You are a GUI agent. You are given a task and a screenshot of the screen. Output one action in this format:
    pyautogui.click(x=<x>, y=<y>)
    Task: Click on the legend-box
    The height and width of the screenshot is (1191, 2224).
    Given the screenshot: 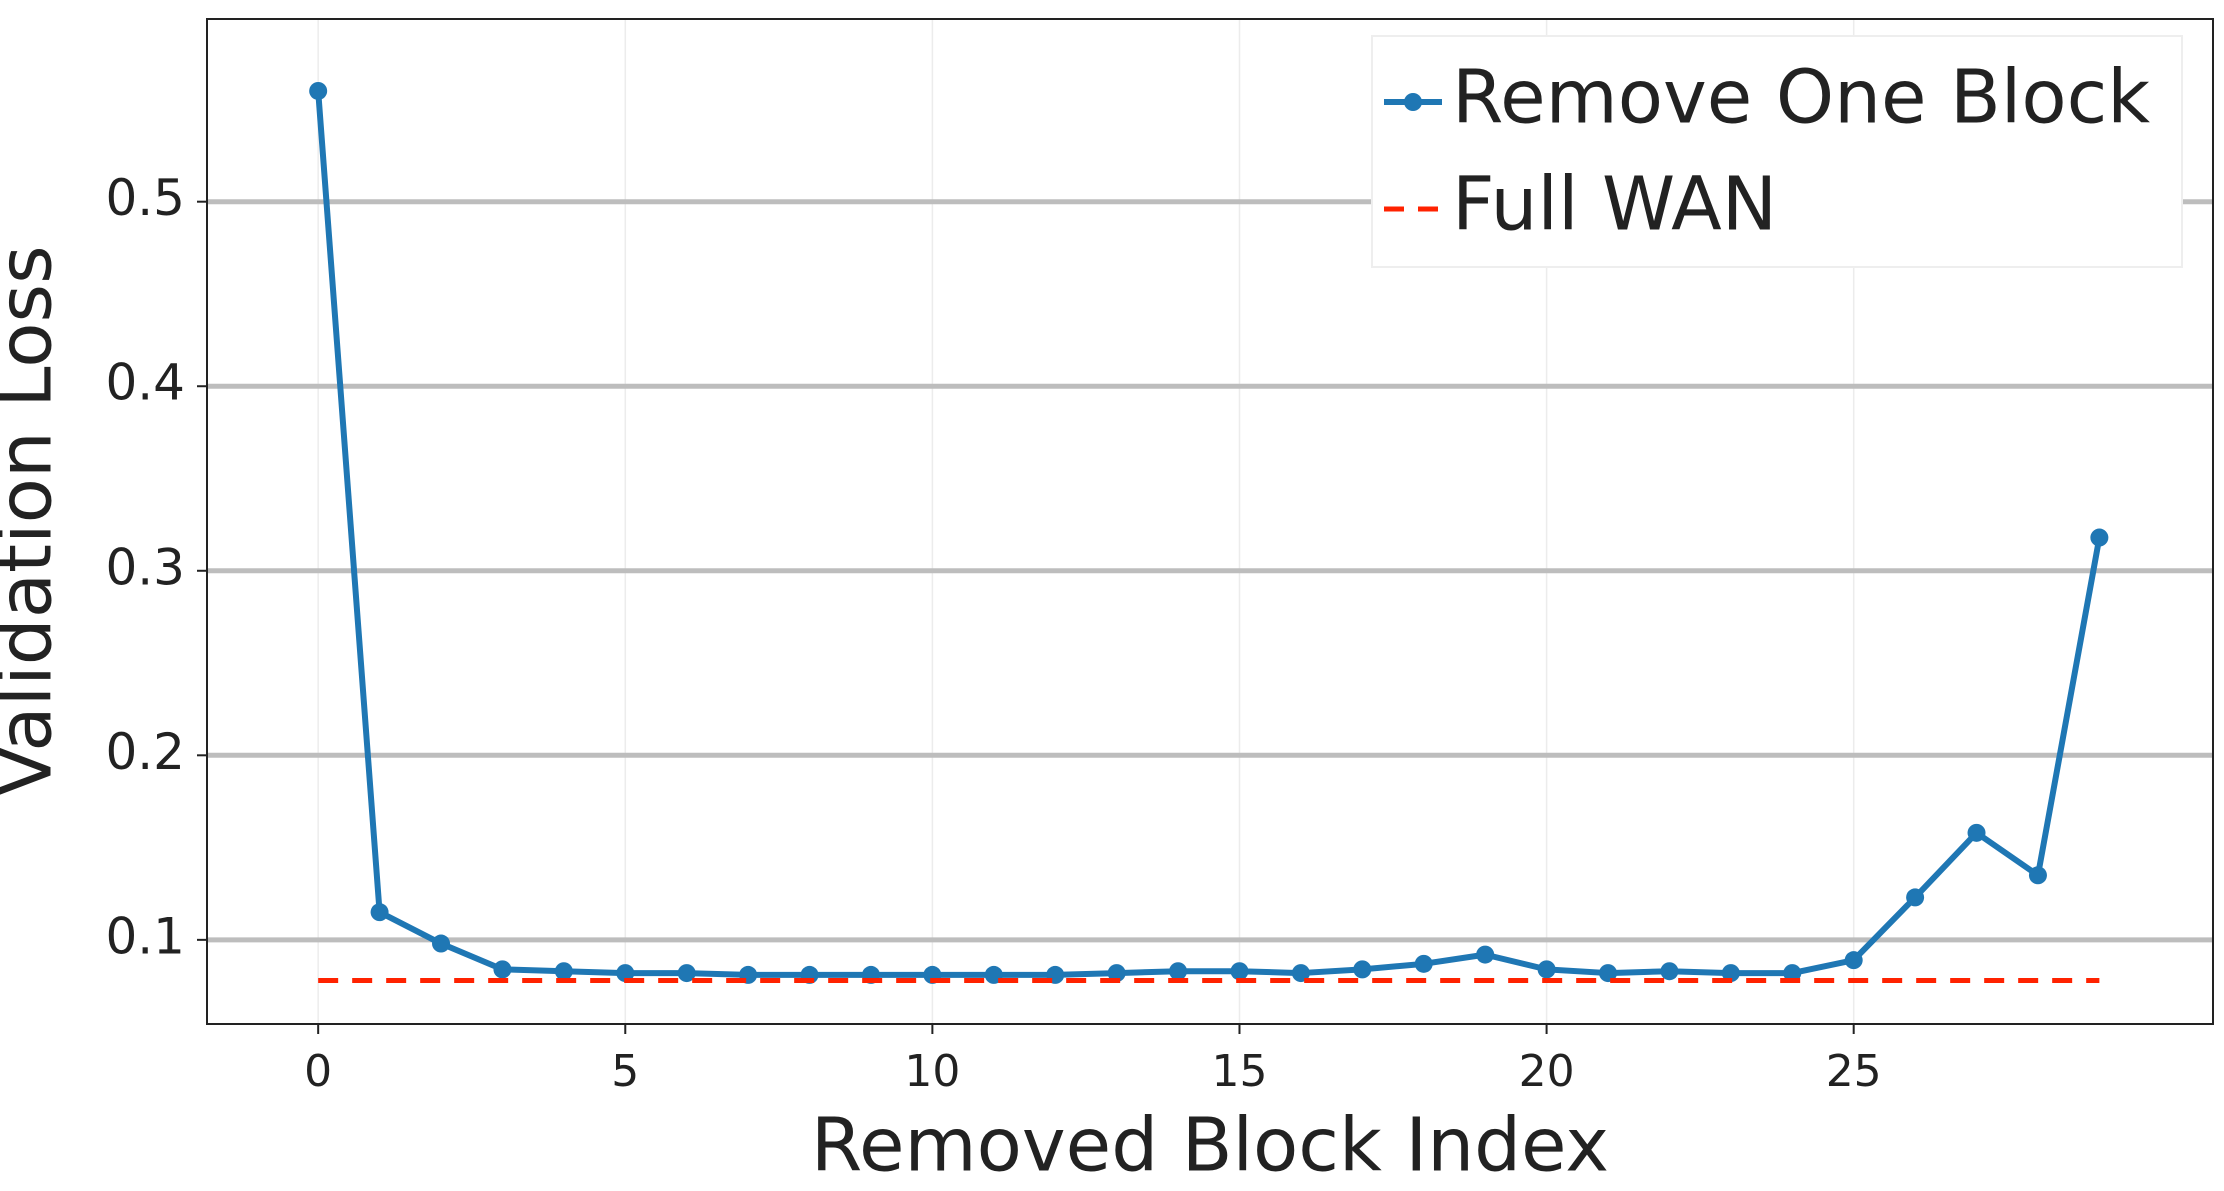 What is the action you would take?
    pyautogui.click(x=1777, y=151)
    